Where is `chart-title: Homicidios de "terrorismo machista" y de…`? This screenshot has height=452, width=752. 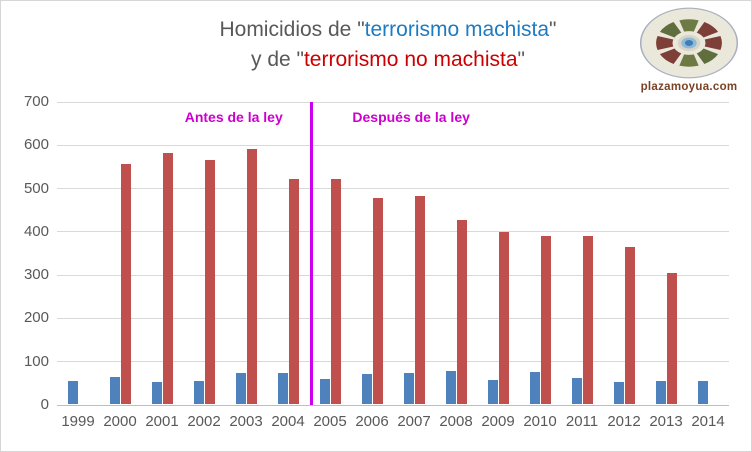
chart-title: Homicidios de "terrorismo machista" y de… is located at coordinates (382, 45).